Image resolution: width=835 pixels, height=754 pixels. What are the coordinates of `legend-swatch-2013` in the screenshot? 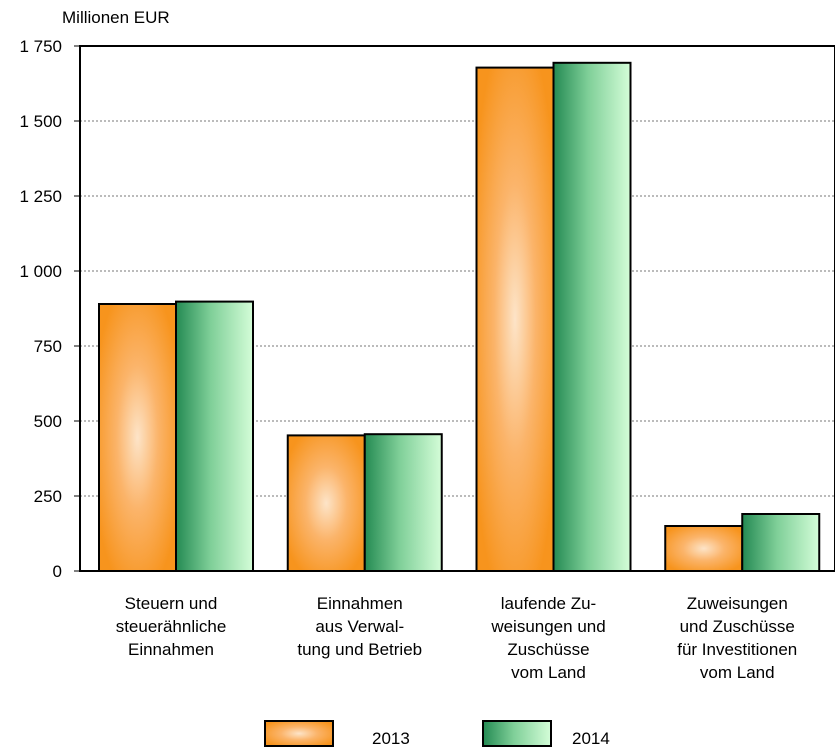 It's located at (299, 733).